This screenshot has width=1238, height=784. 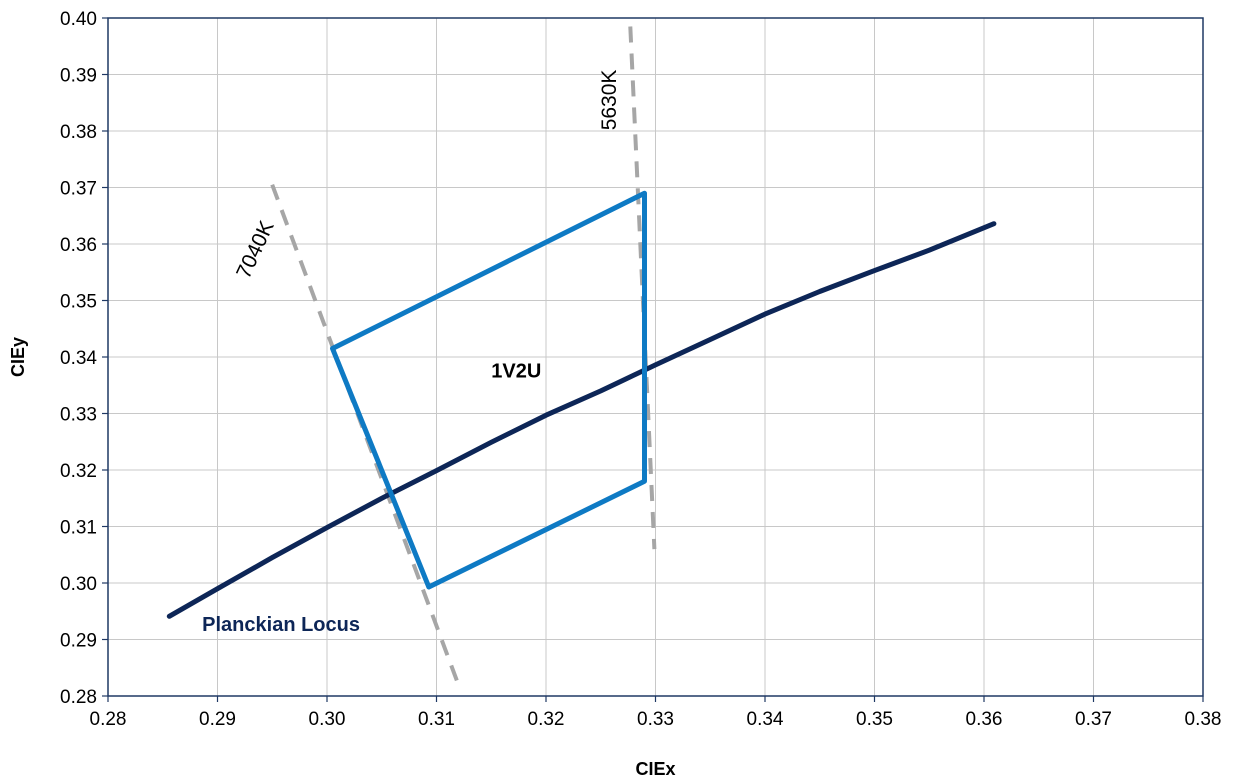 I want to click on annotation-1v2u: 1V2U, so click(x=516, y=371).